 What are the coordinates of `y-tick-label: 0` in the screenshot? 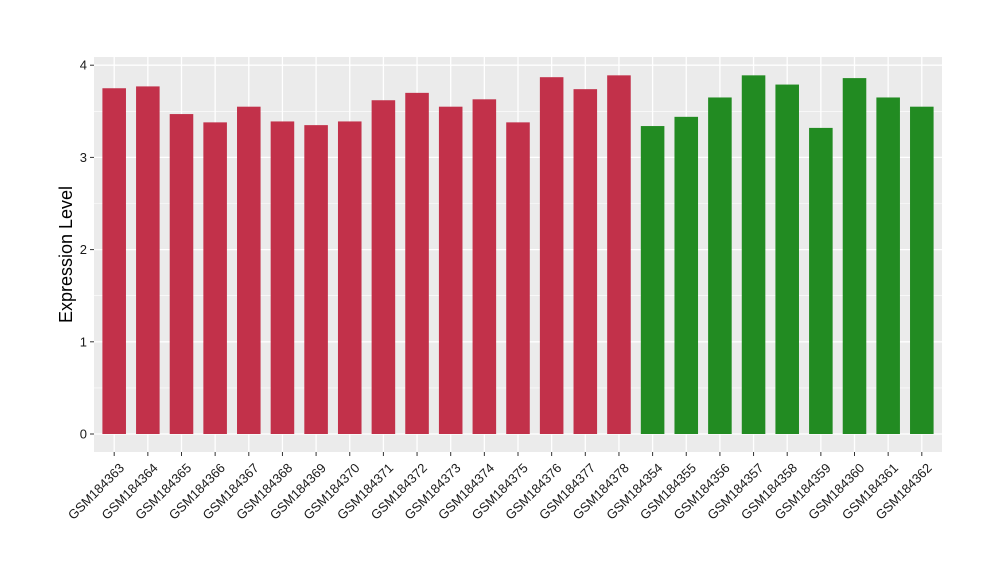 It's located at (83, 434).